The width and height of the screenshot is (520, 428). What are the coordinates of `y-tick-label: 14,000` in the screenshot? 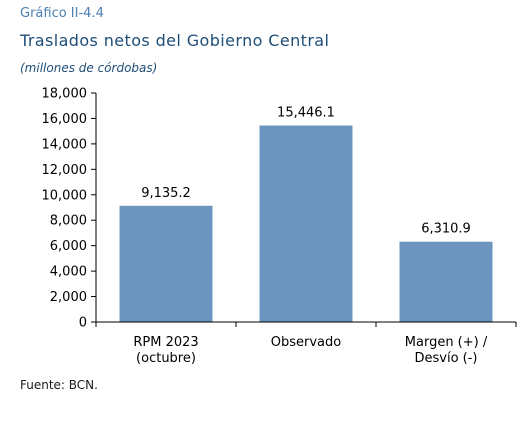 It's located at (65, 144).